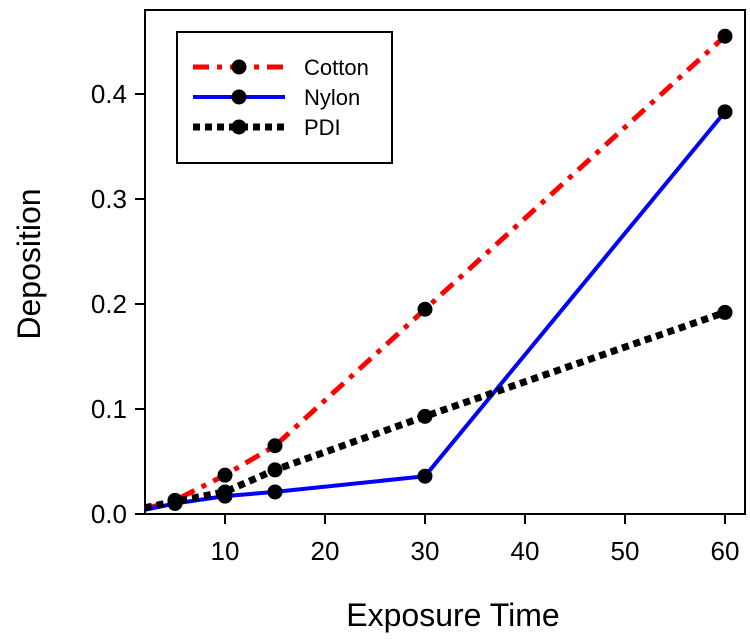  Describe the element at coordinates (322, 127) in the screenshot. I see `legend-label: PDI` at that location.